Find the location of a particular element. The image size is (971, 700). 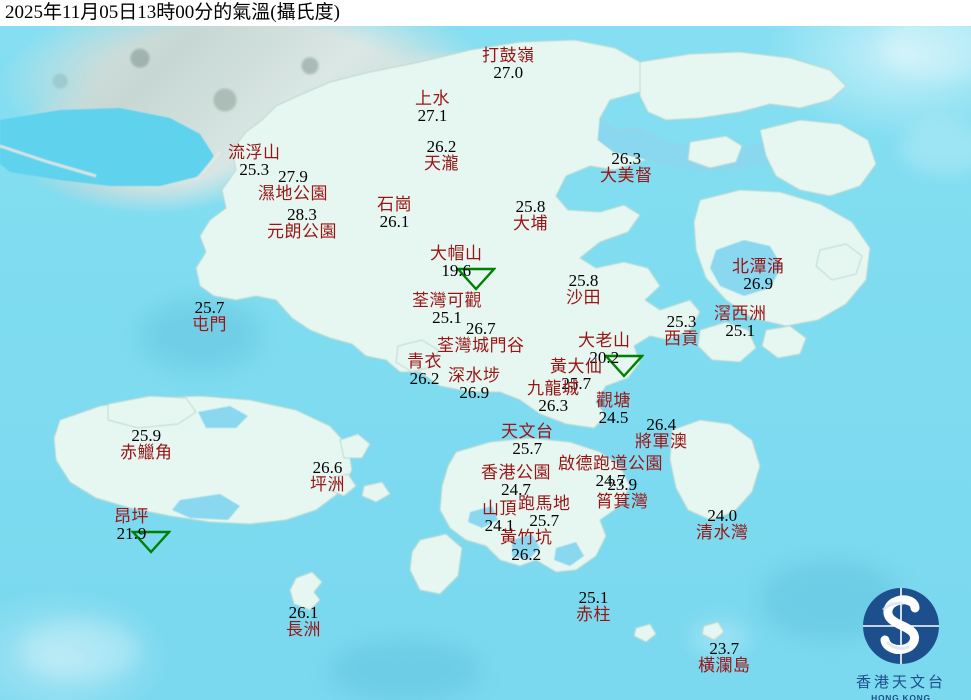

station-label: 滘西洲 25.1 is located at coordinates (740, 322).